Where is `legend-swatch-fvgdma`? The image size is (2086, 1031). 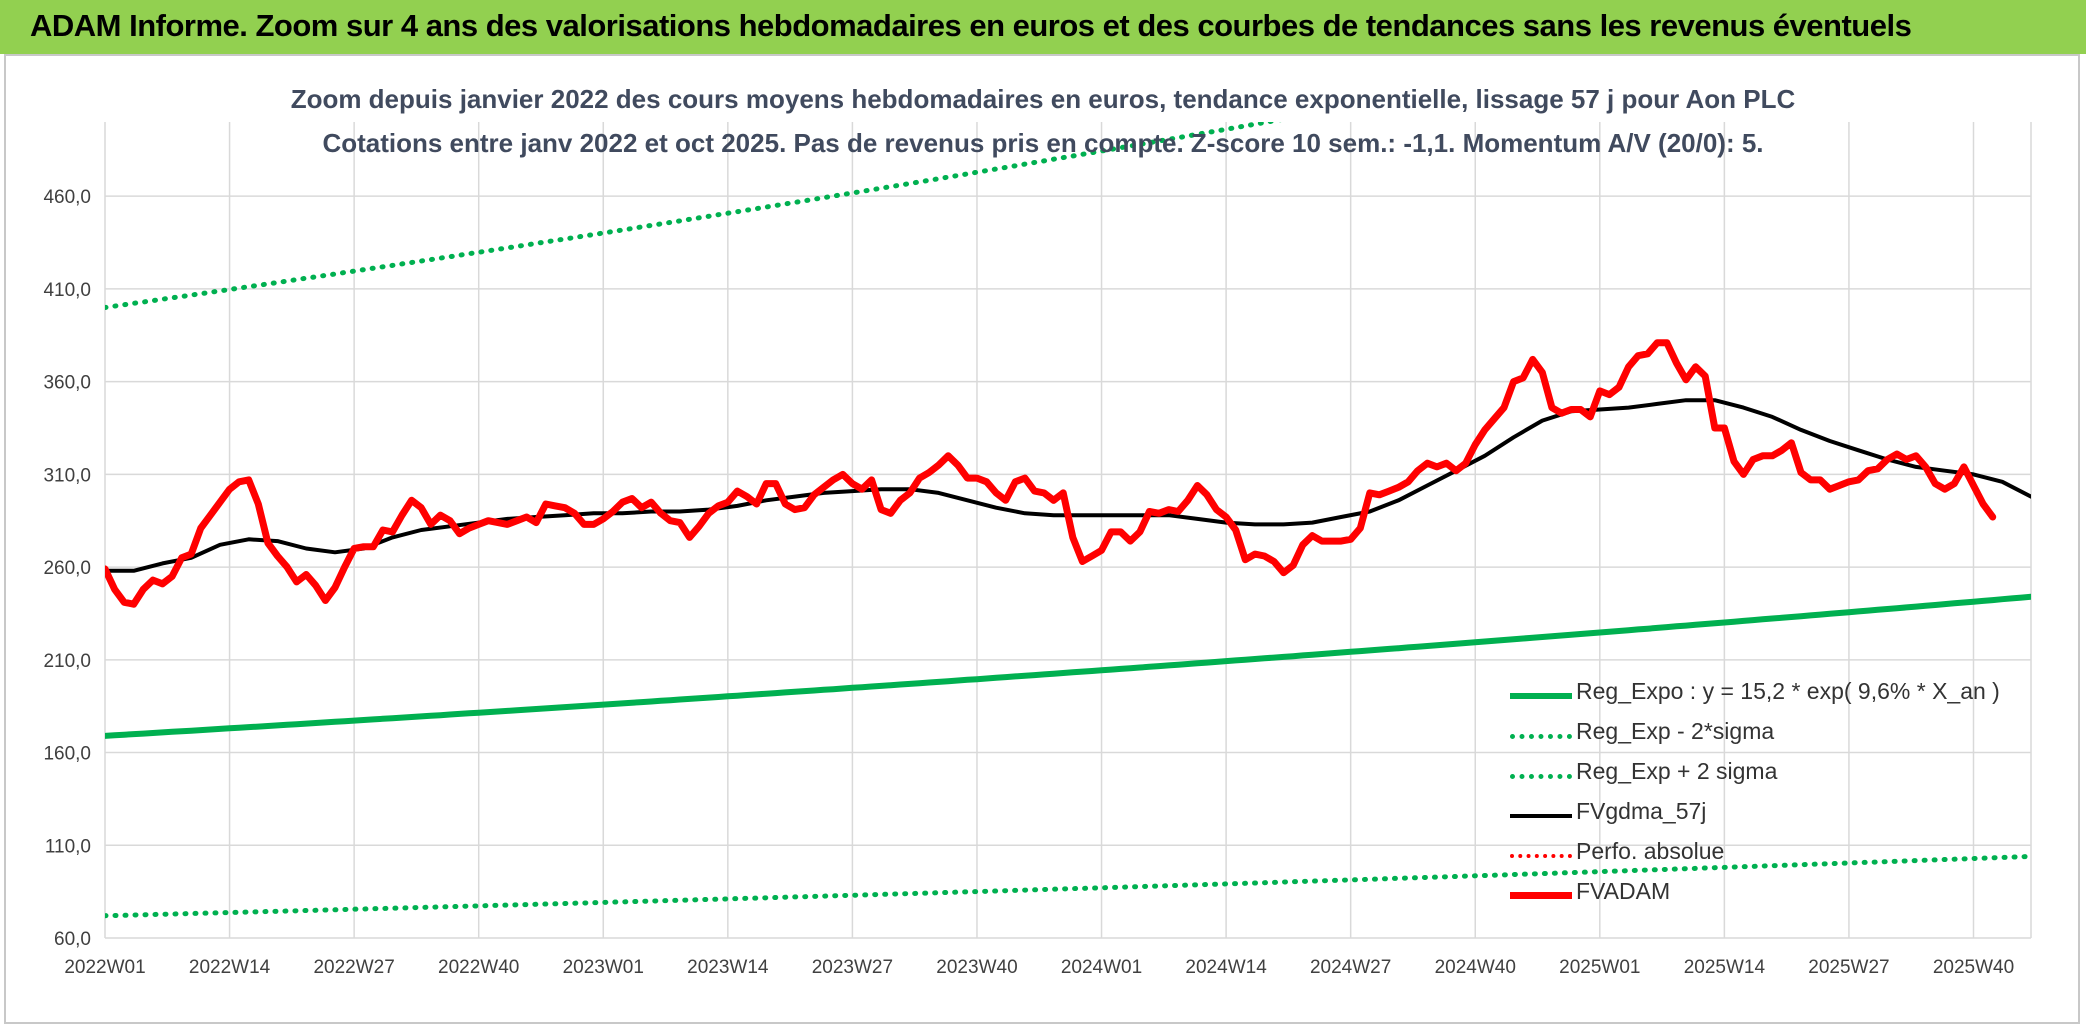
legend-swatch-fvgdma is located at coordinates (1541, 816).